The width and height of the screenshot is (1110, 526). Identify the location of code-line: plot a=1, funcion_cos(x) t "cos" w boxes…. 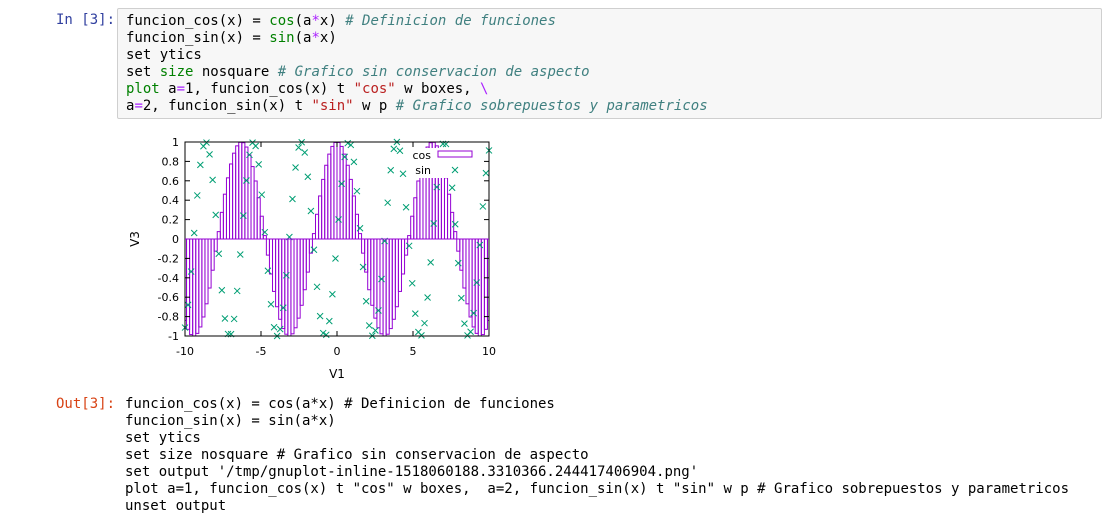
(307, 89).